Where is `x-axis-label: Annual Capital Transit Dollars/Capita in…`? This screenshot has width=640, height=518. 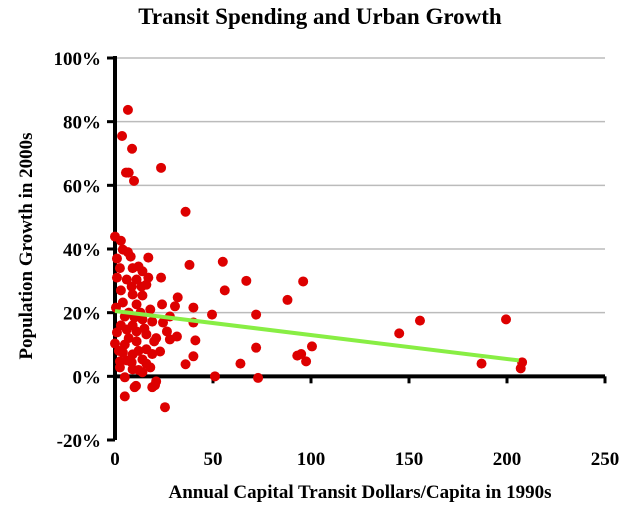 x-axis-label: Annual Capital Transit Dollars/Capita in… is located at coordinates (360, 492).